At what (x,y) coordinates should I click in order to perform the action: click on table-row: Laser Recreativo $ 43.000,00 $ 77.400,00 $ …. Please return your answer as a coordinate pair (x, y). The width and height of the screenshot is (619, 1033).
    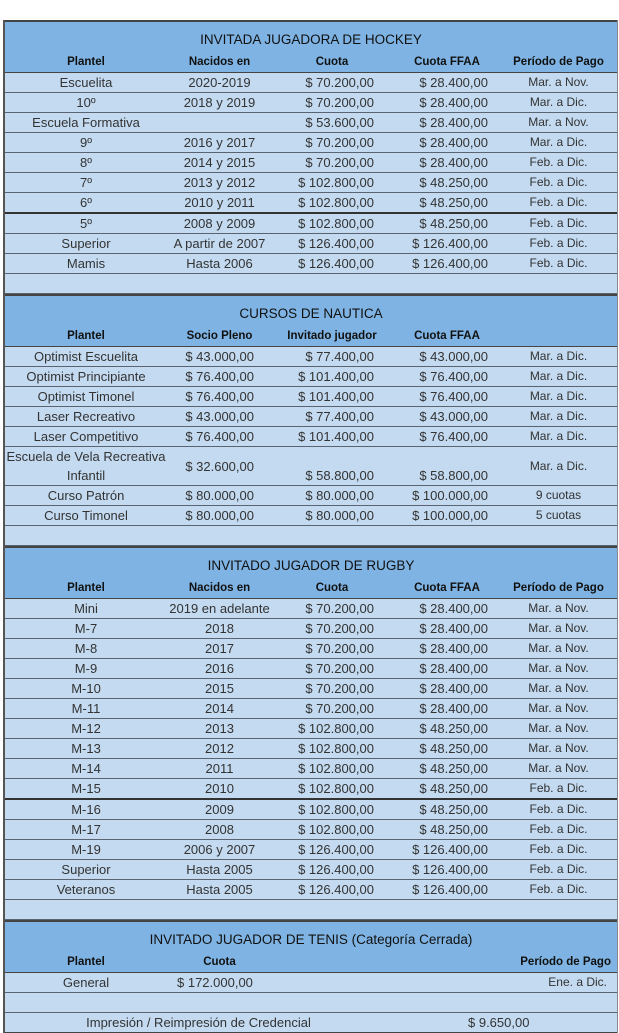
    Looking at the image, I should click on (311, 417).